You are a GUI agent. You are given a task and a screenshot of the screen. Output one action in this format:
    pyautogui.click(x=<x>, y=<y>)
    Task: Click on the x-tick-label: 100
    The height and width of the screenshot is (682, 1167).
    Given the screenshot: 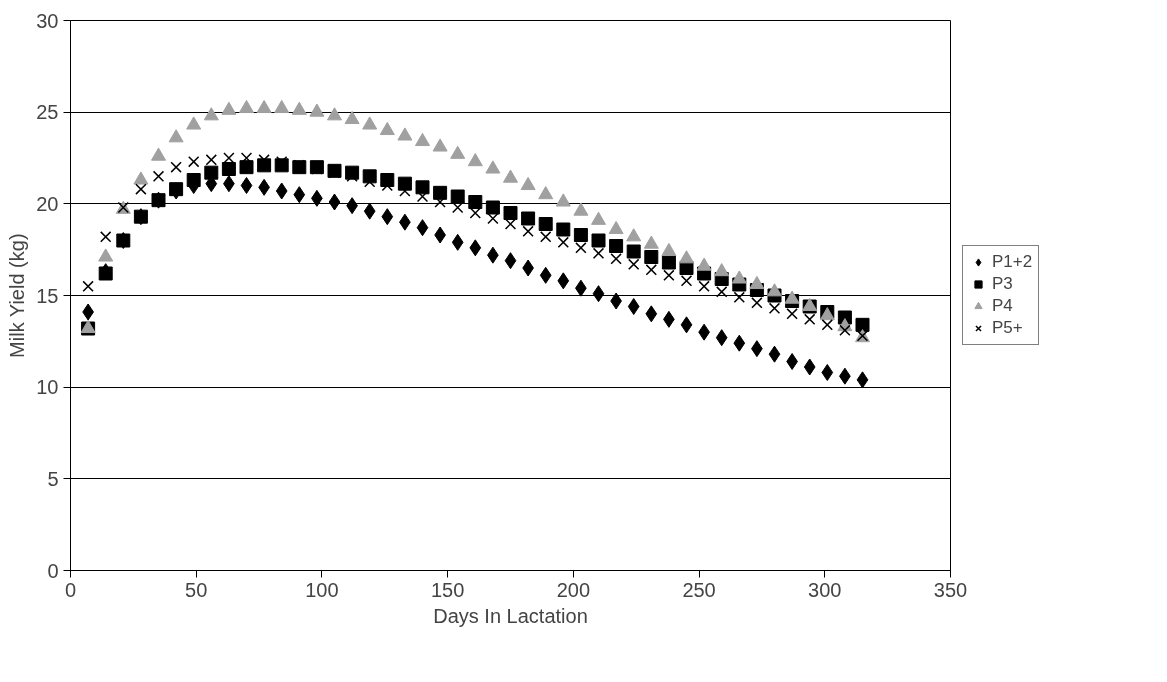 What is the action you would take?
    pyautogui.click(x=322, y=589)
    